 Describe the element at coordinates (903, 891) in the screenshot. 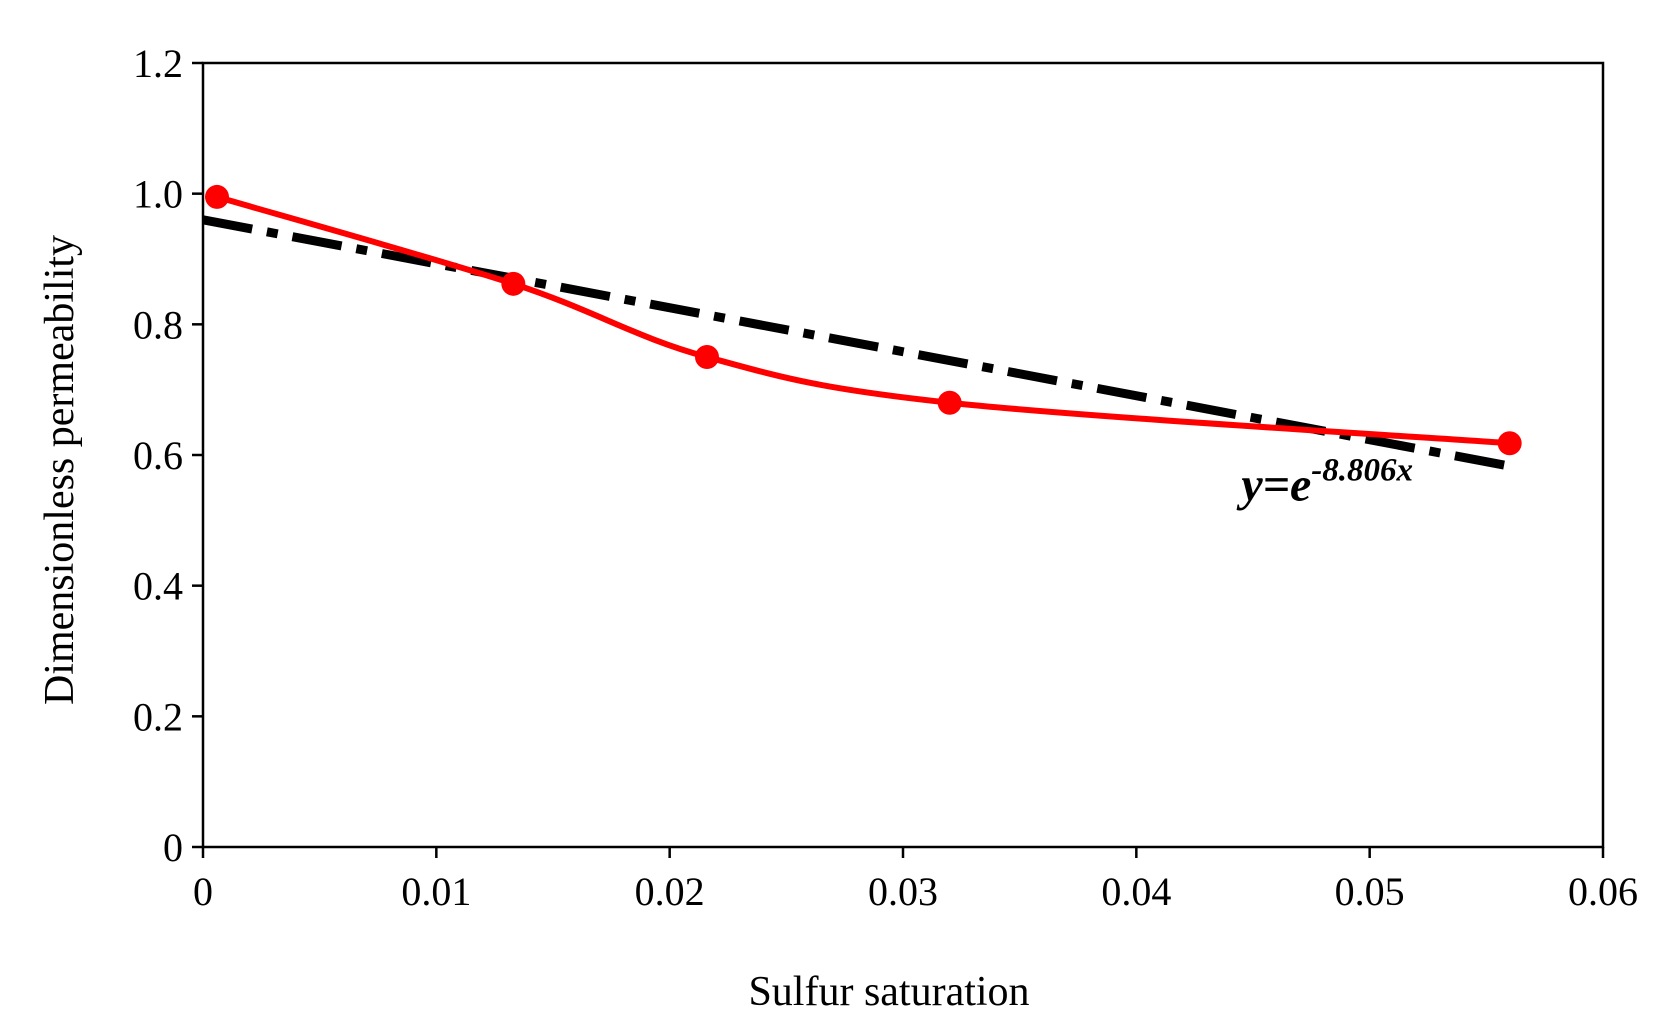

I see `x-tick-label: 0.03` at that location.